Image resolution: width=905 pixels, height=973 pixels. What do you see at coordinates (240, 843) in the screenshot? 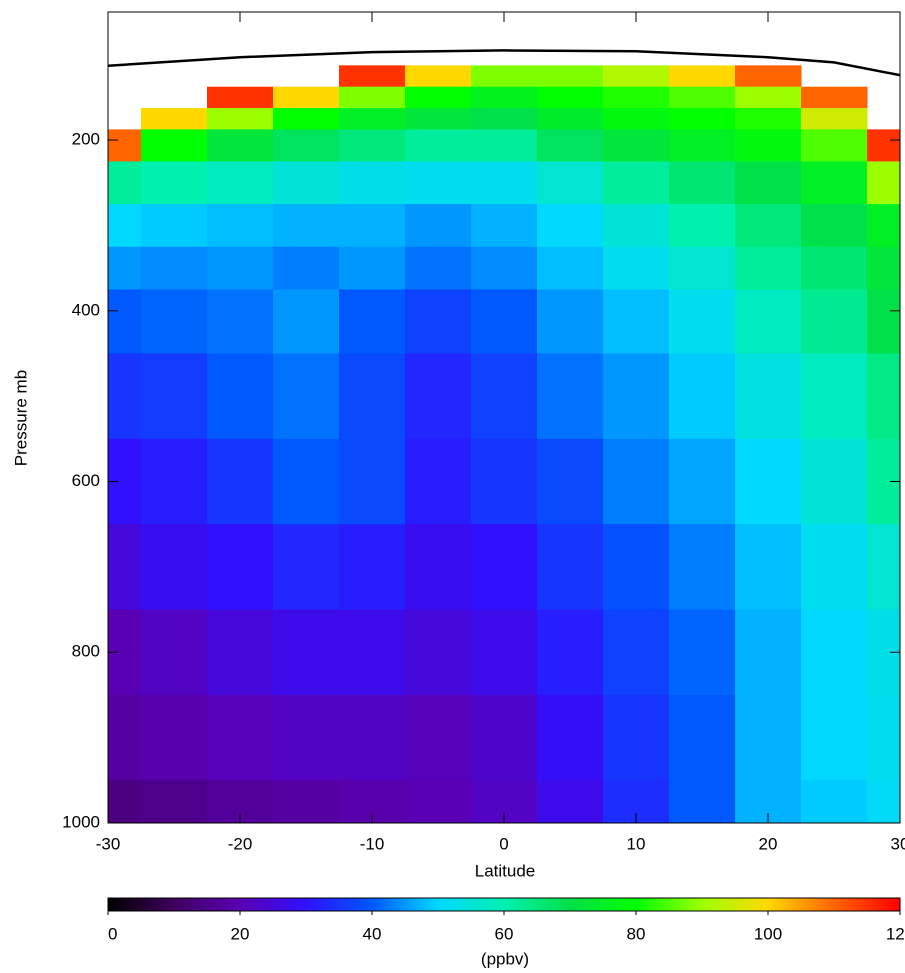
I see `x-tick-label: -20` at bounding box center [240, 843].